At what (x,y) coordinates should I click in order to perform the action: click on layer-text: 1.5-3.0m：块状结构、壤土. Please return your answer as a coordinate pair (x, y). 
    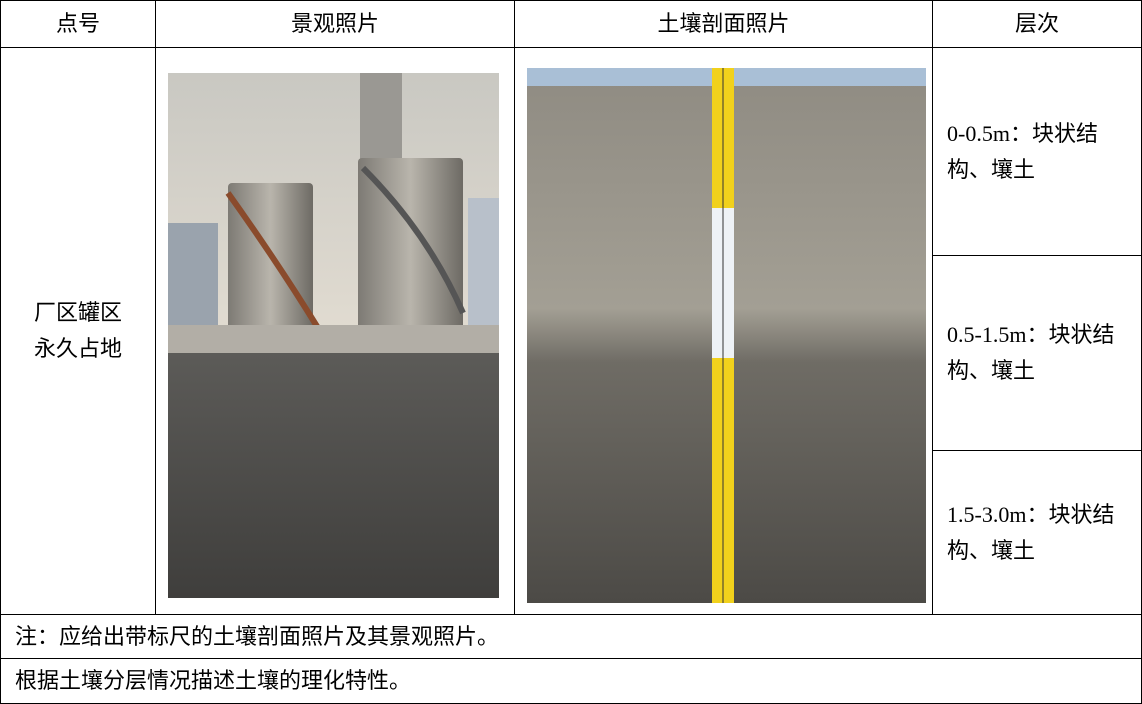
    Looking at the image, I should click on (1031, 532).